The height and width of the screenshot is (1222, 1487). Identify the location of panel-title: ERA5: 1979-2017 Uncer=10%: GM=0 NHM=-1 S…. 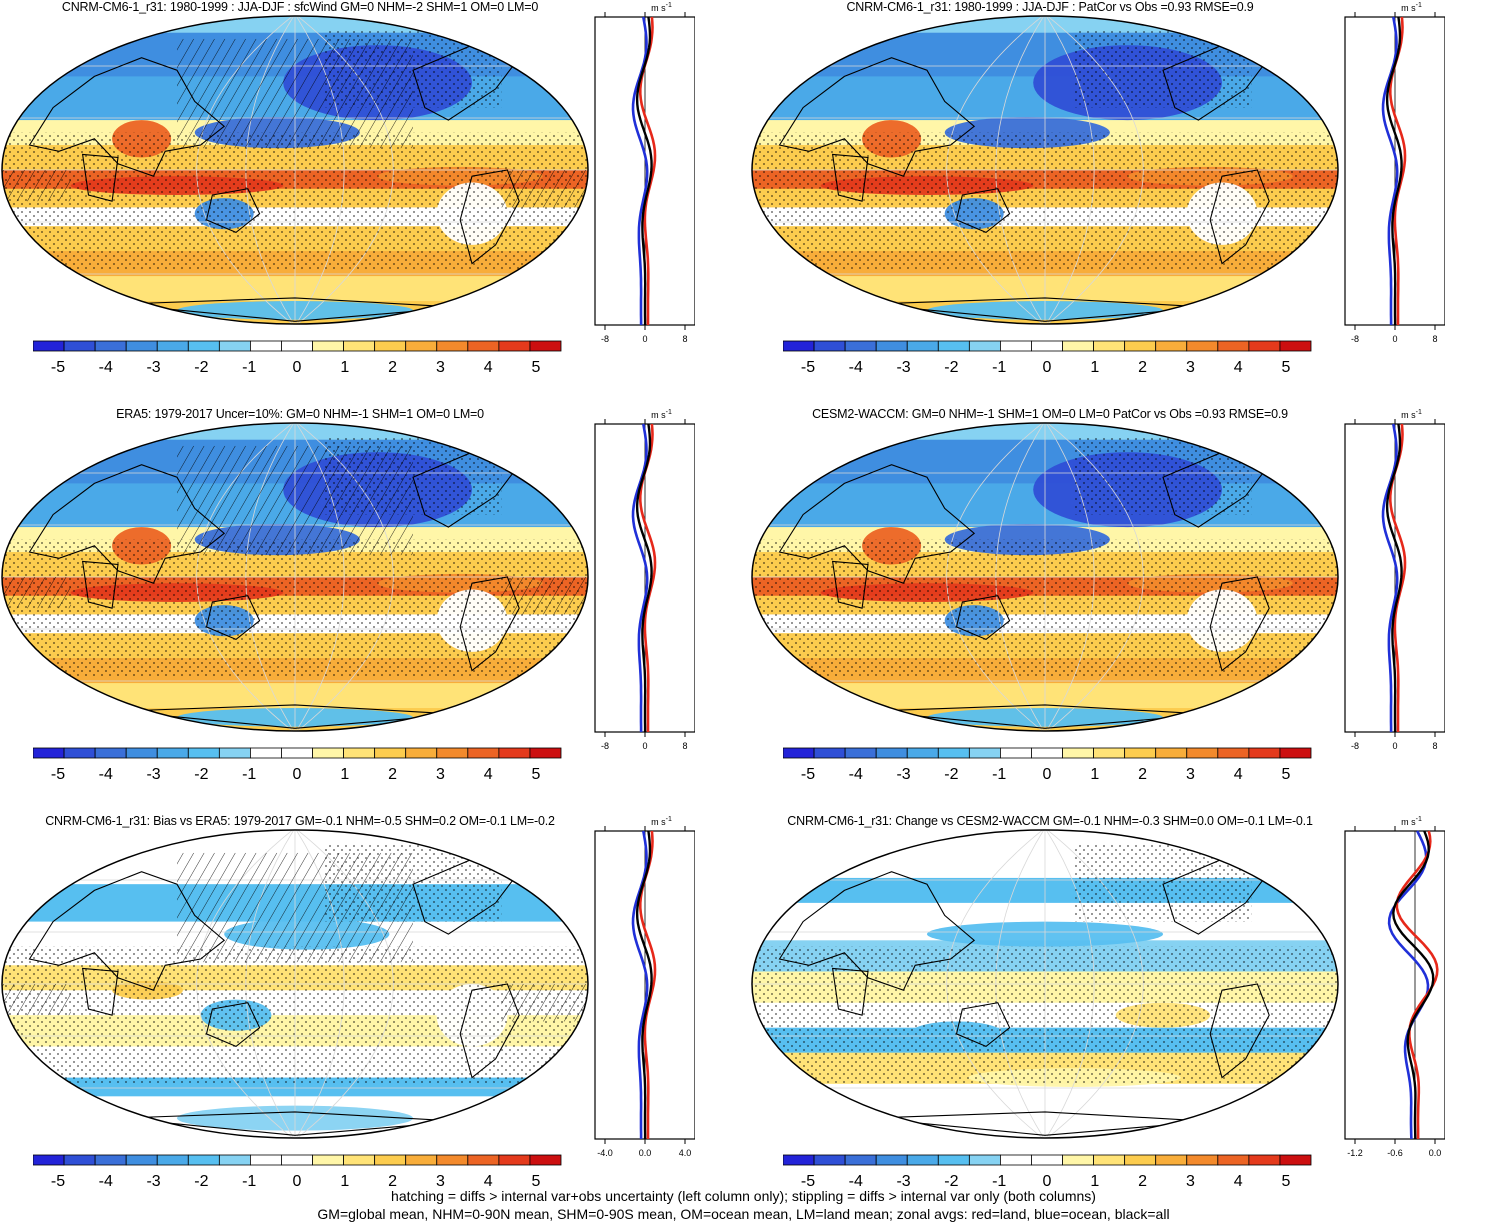
(300, 414).